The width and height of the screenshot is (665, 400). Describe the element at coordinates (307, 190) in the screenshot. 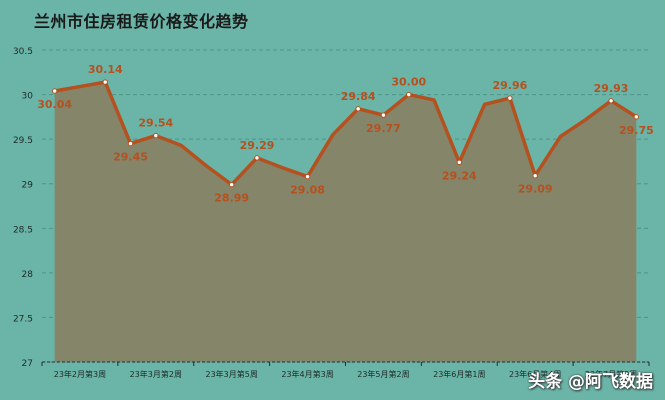

I see `data-label: 29.08` at that location.